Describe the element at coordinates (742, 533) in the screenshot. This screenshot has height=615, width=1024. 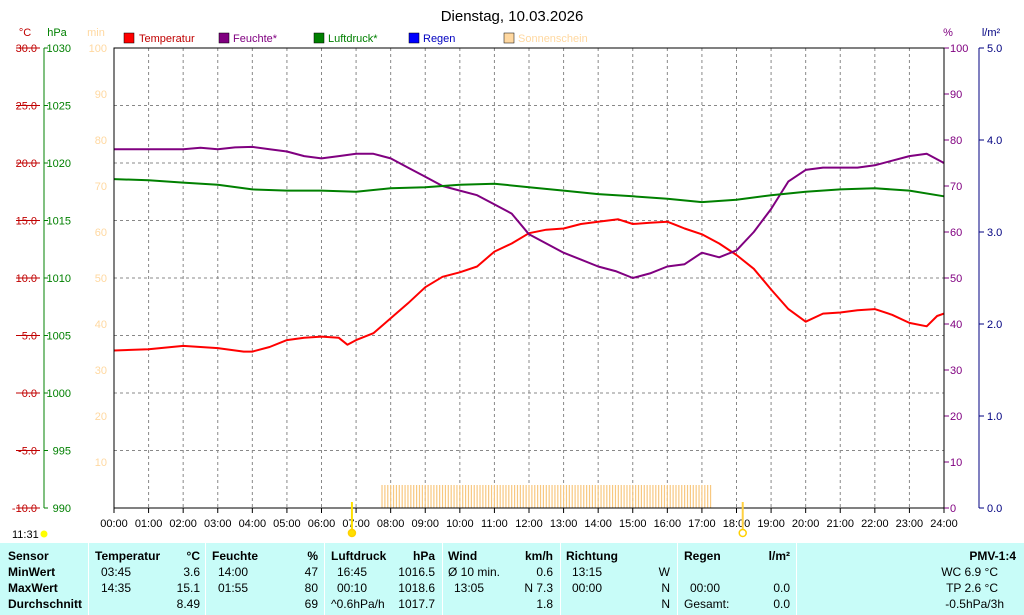
I see `sunset-marker-dot` at that location.